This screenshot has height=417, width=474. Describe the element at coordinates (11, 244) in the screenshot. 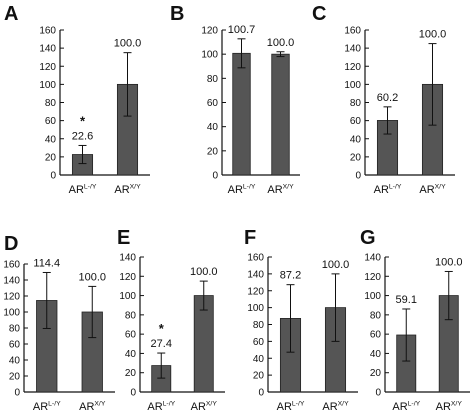

I see `panel-label: D` at that location.